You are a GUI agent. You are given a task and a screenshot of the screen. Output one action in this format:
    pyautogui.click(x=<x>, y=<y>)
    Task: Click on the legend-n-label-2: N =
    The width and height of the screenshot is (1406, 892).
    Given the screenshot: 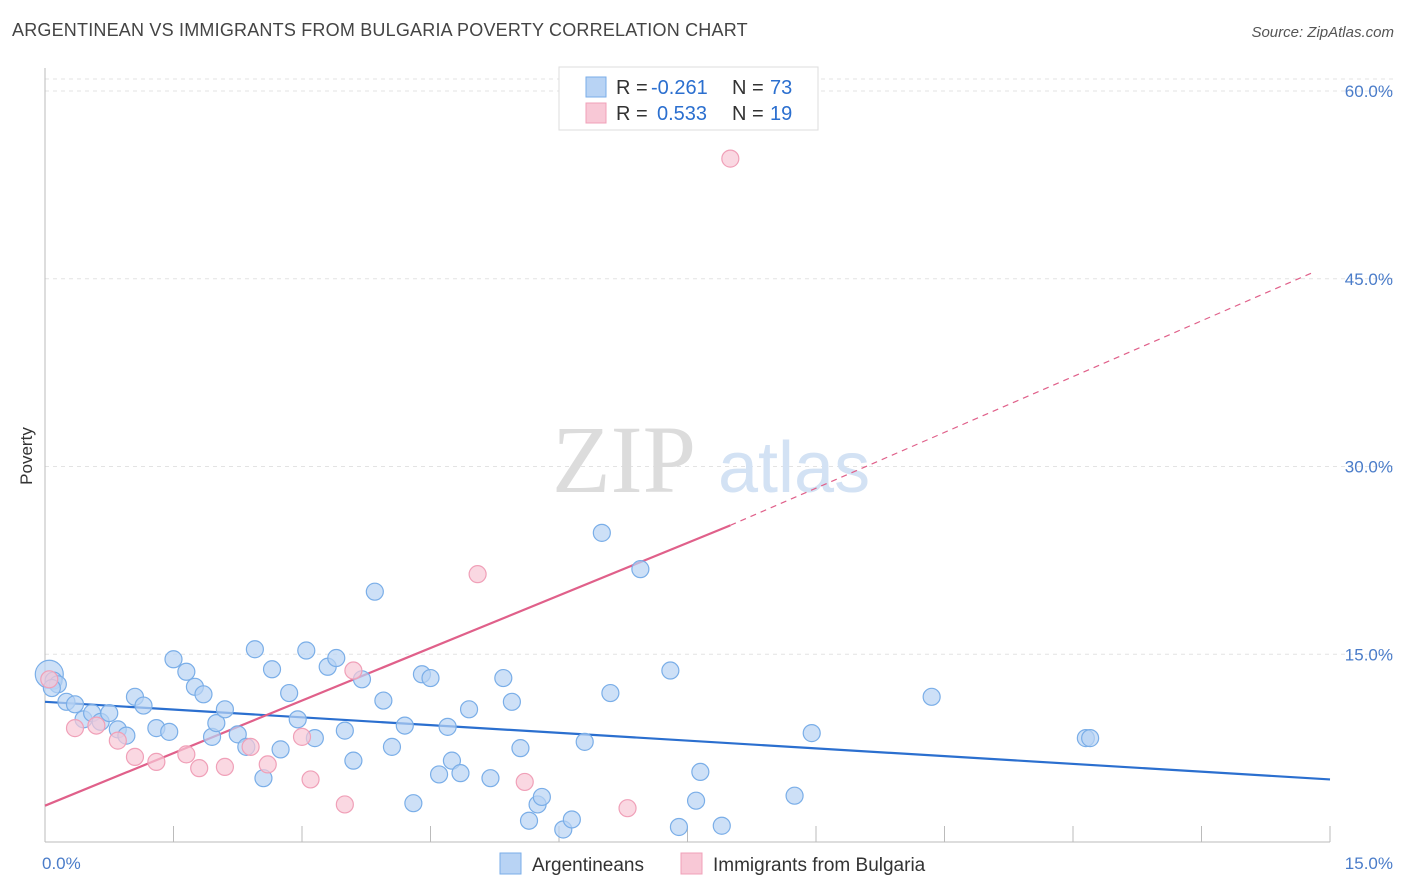 What is the action you would take?
    pyautogui.click(x=748, y=114)
    